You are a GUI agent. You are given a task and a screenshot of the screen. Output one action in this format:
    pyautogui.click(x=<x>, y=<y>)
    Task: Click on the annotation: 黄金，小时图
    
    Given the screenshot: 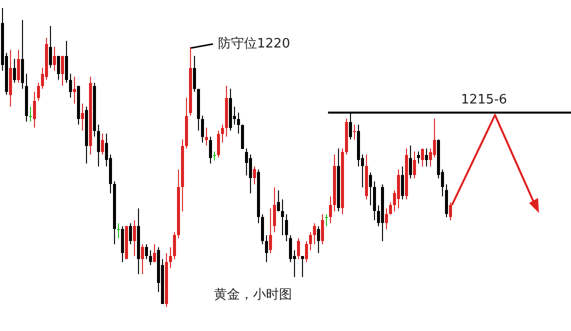 What is the action you would take?
    pyautogui.click(x=253, y=295)
    